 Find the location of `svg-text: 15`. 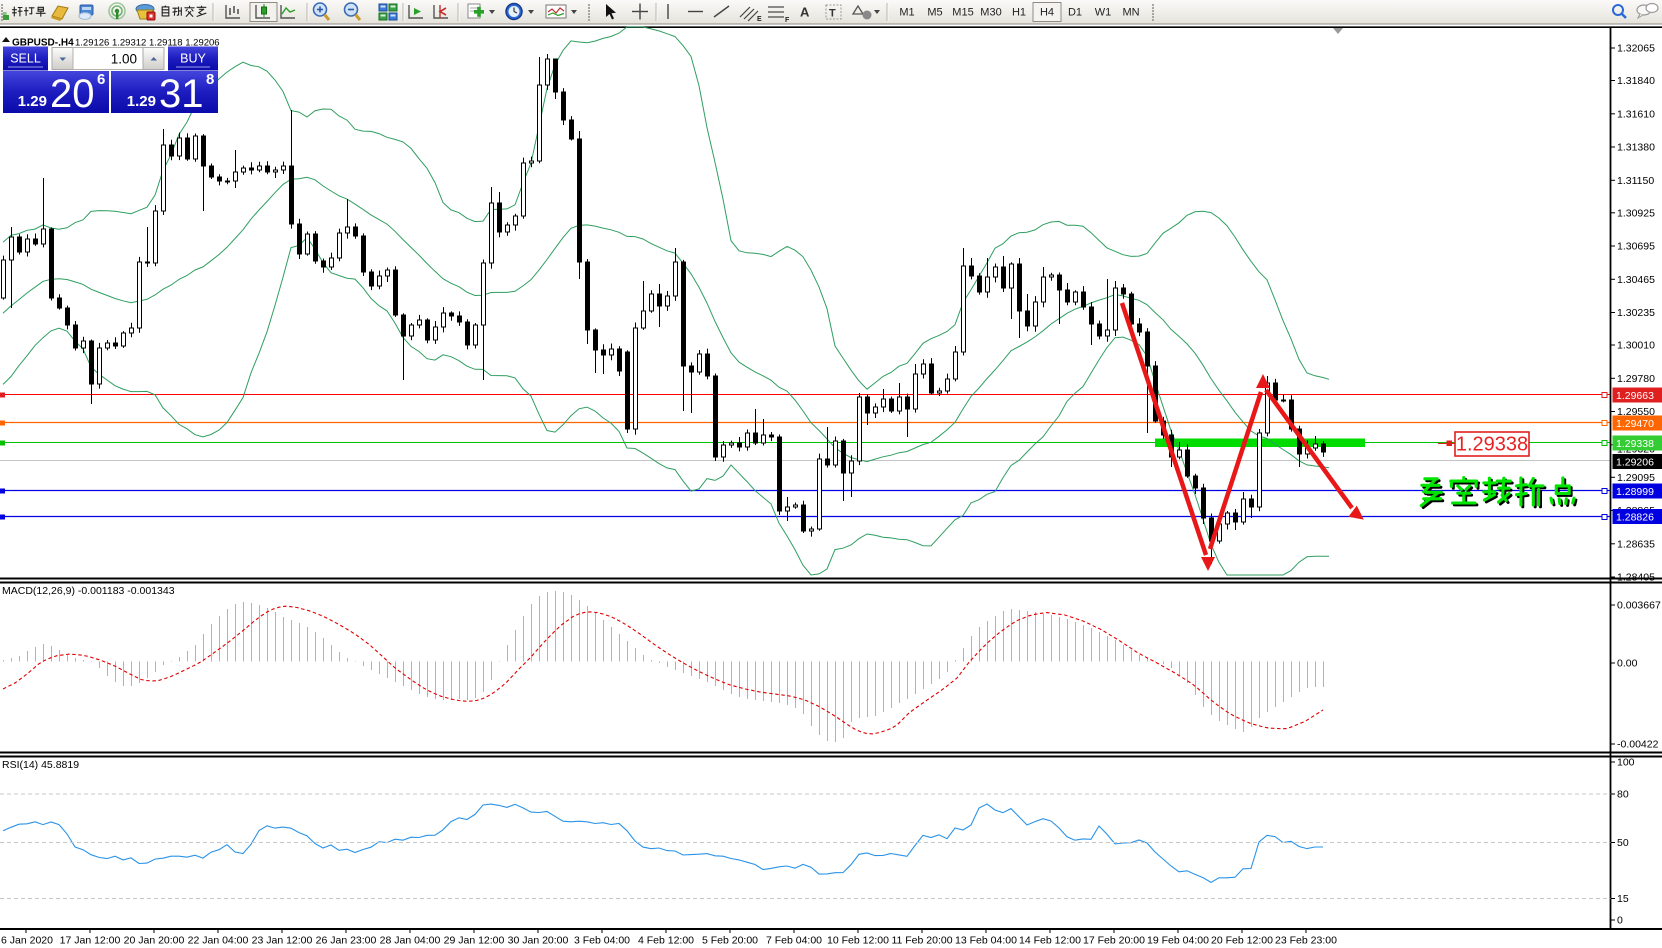

svg-text: 15 is located at coordinates (1623, 899).